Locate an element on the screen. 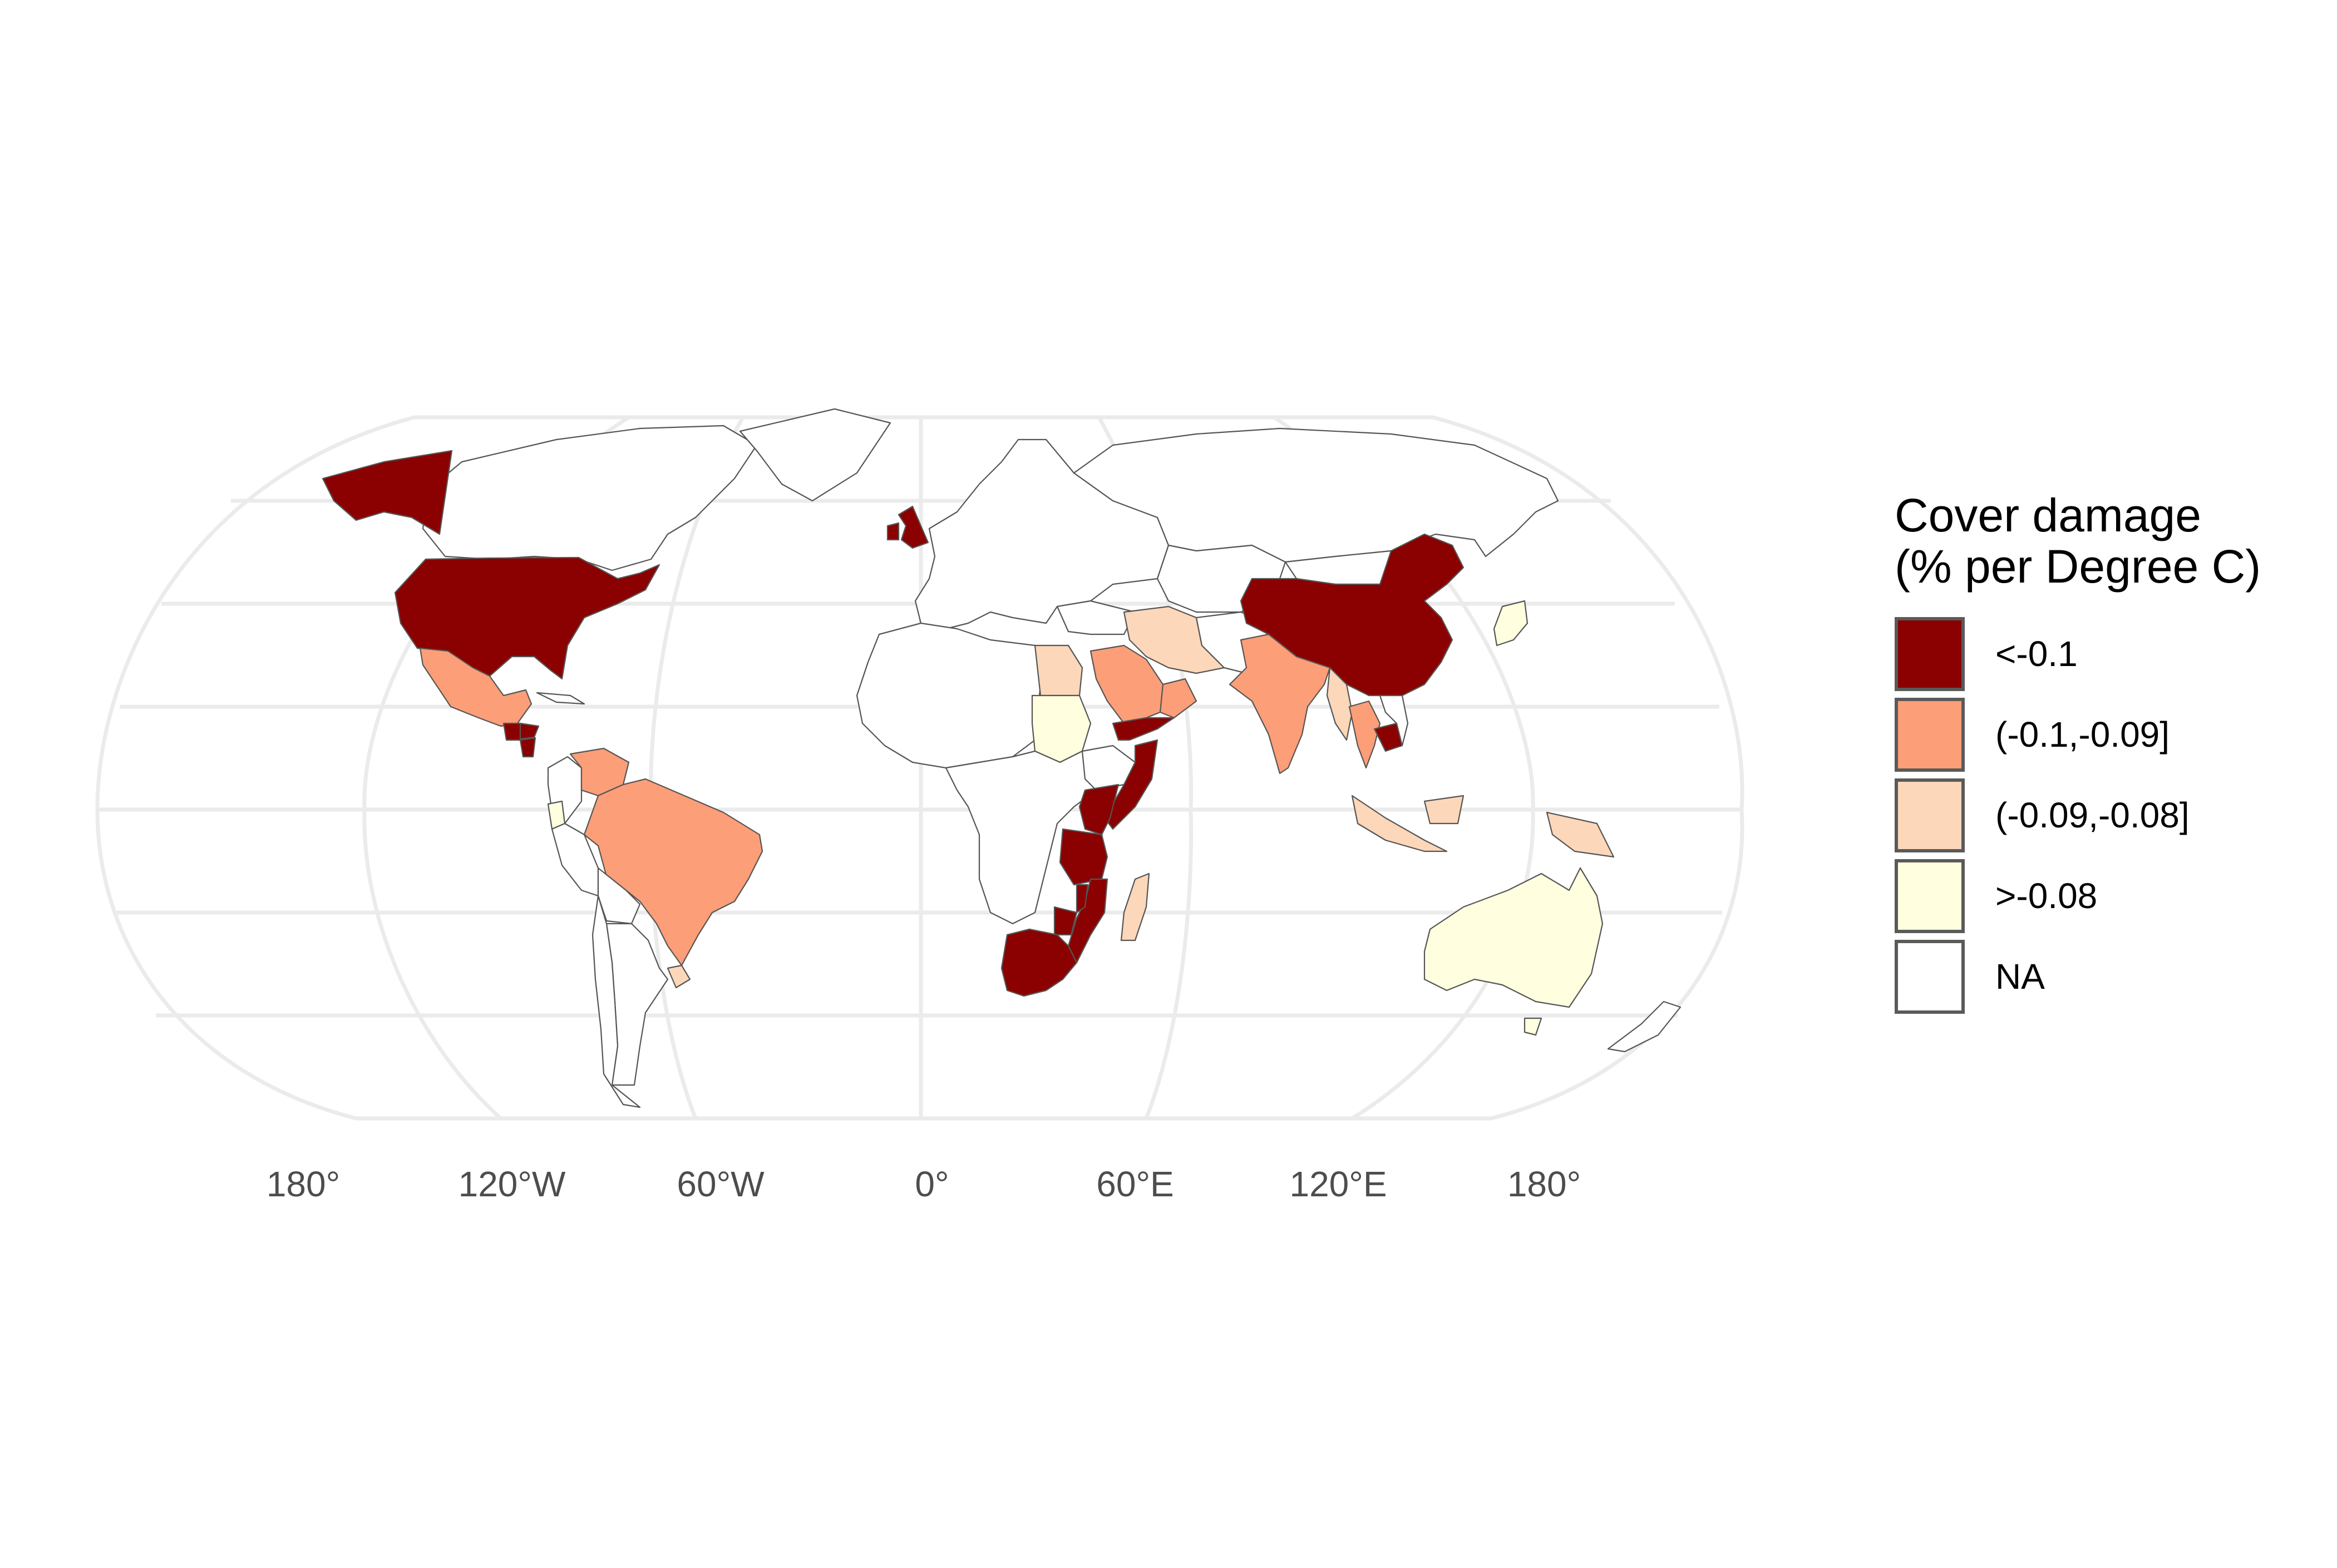  tick-label-180e: 180° is located at coordinates (1544, 1184).